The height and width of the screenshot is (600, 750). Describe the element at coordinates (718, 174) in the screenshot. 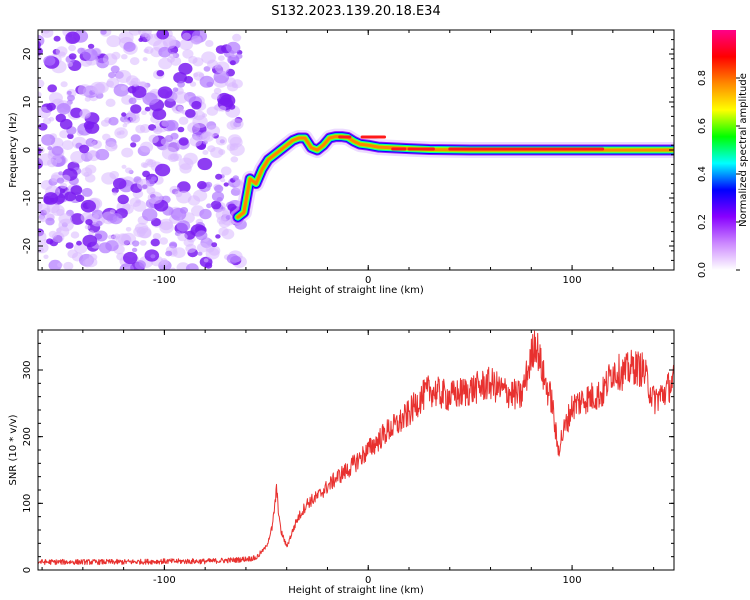

I see `colorbar-ticks: 0.0 0.2 0.4 0.6 0.8` at that location.